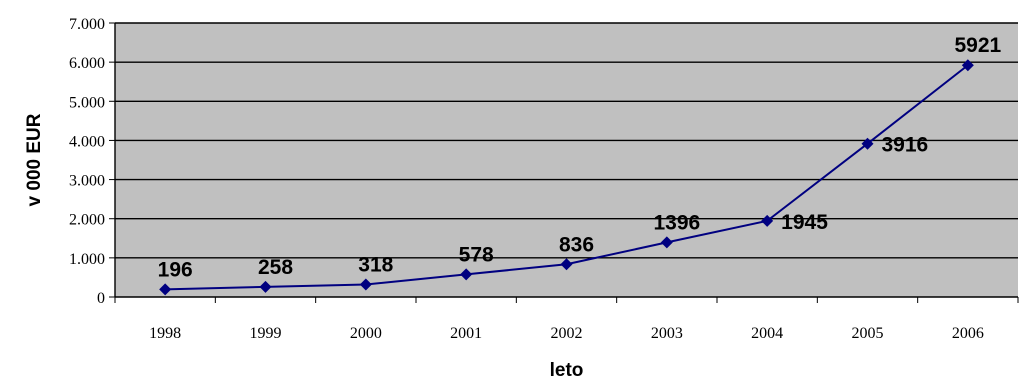  I want to click on data-label: 1945, so click(804, 222).